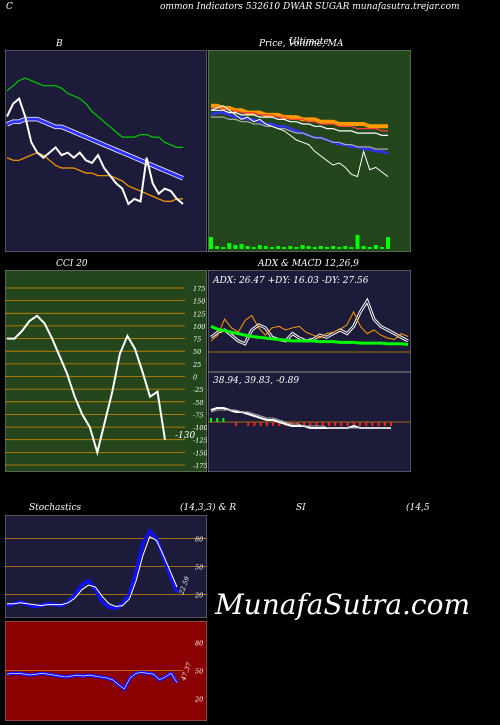 The width and height of the screenshot is (500, 725). What do you see at coordinates (94, 113) in the screenshot?
I see `bollinger-upper-line` at bounding box center [94, 113].